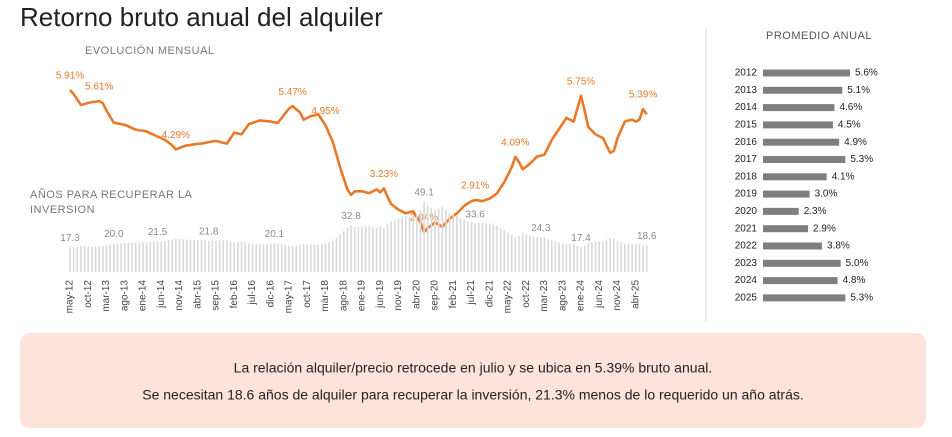 The image size is (952, 437). Describe the element at coordinates (647, 236) in the screenshot. I see `data-label: 18.6` at that location.